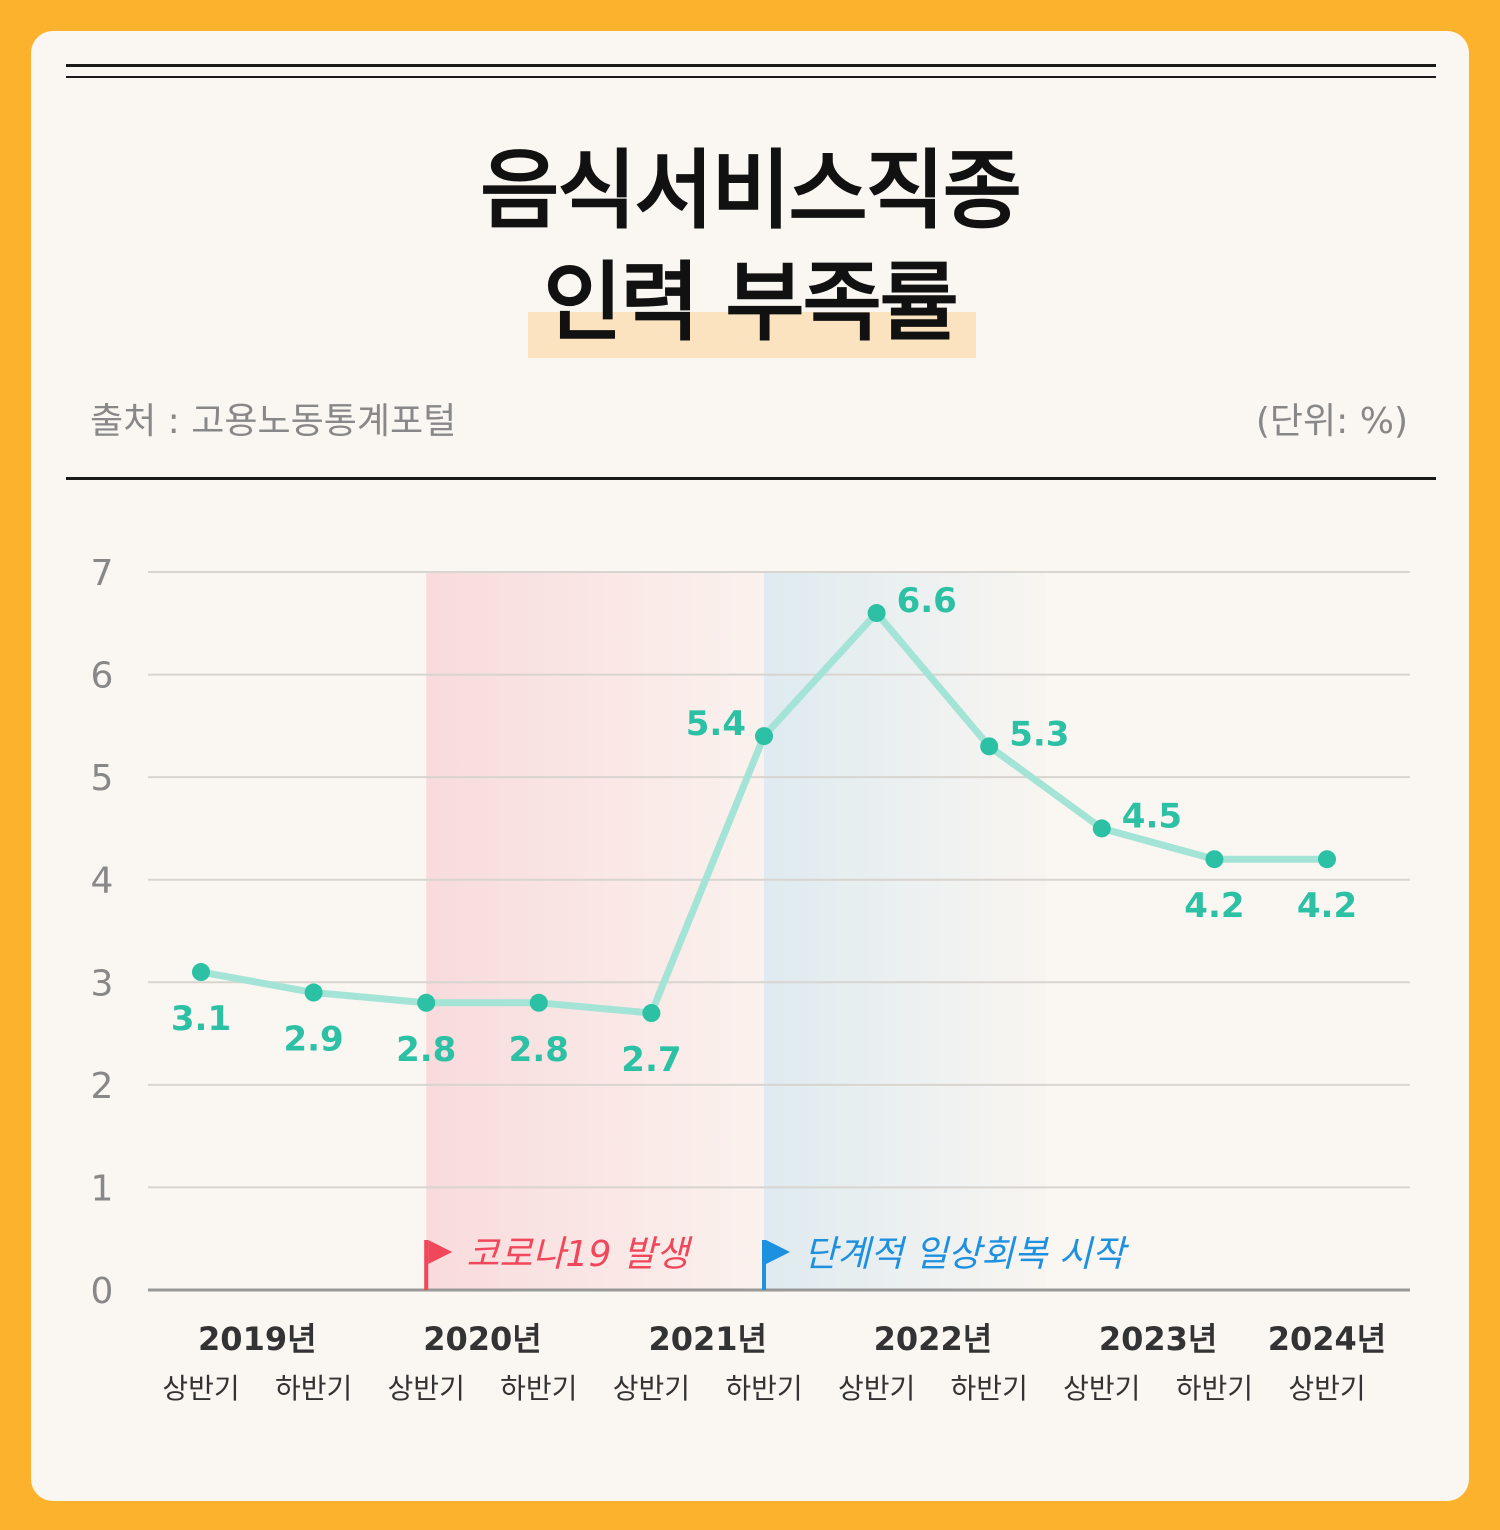 Image resolution: width=1500 pixels, height=1530 pixels. Describe the element at coordinates (967, 1254) in the screenshot. I see `recovery-annotation: 단계적 일상회복 시작` at that location.